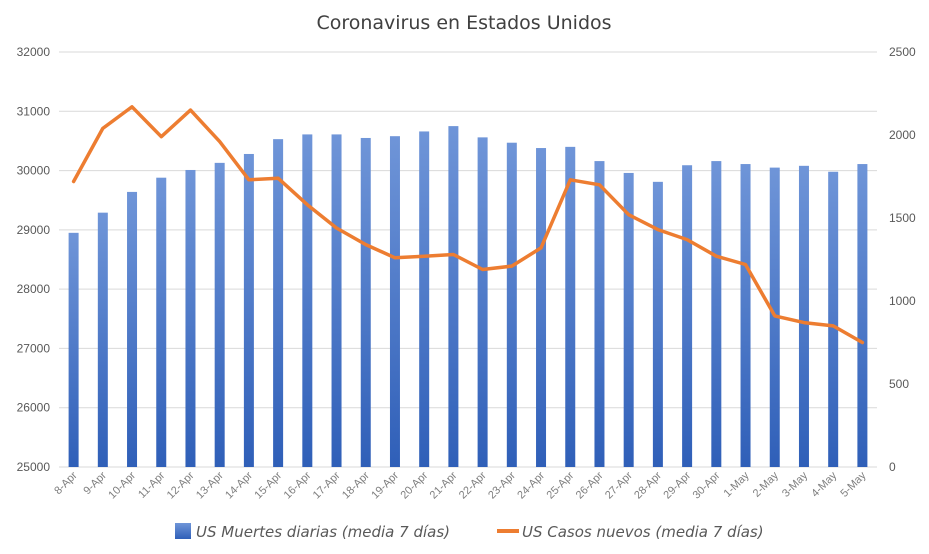 The image size is (929, 554). I want to click on left-axis-tick-label: 27000, so click(34, 348).